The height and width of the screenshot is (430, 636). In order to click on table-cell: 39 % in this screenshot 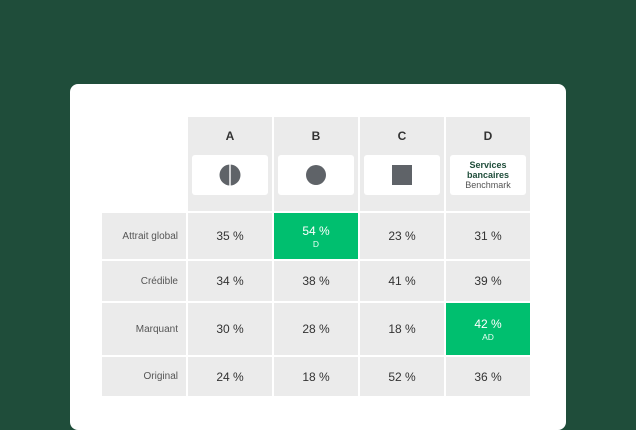, I will do `click(489, 282)`.